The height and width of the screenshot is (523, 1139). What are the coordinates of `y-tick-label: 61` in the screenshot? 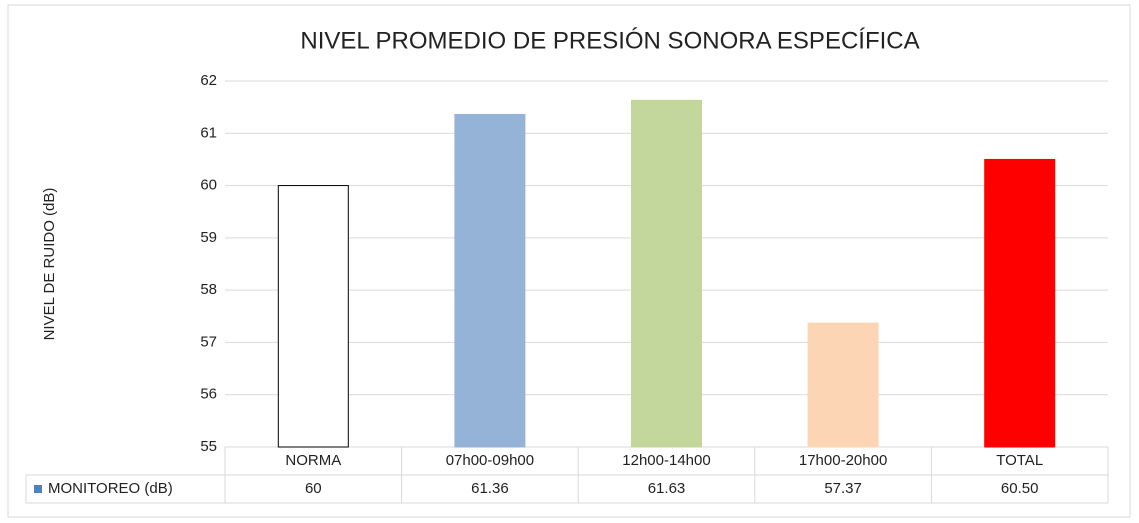 It's located at (208, 132).